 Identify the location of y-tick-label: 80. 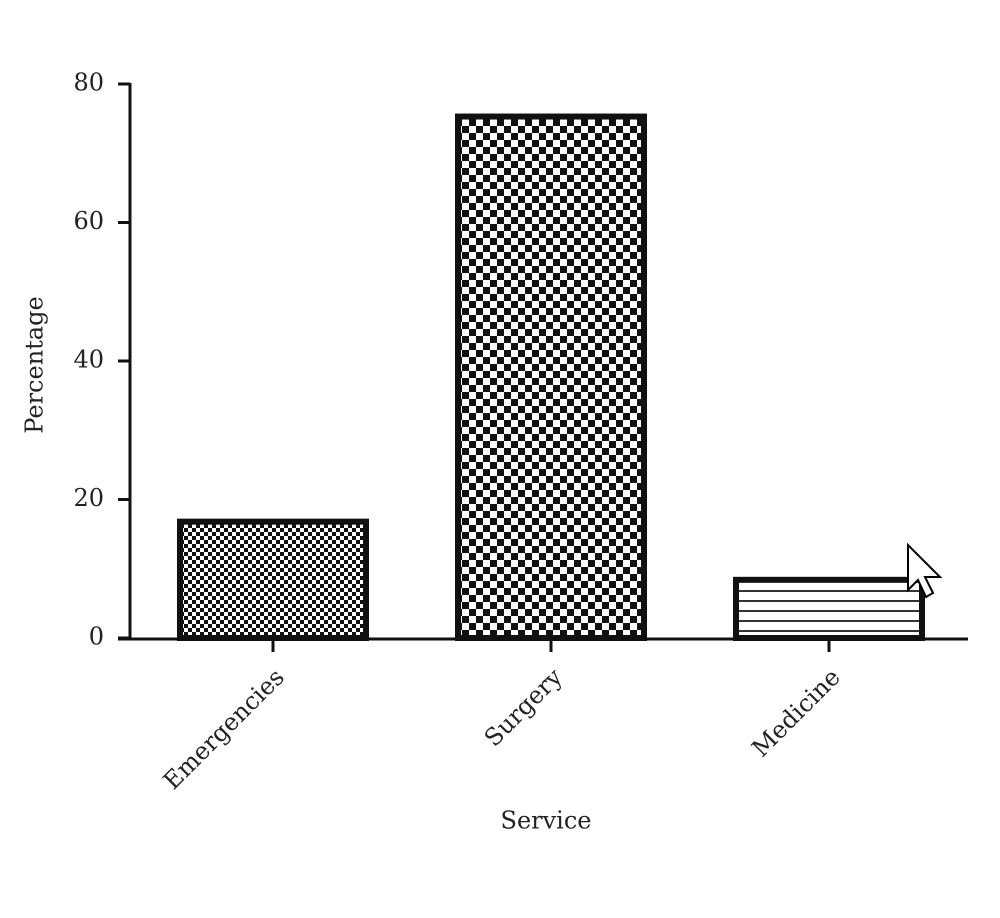
(88, 83).